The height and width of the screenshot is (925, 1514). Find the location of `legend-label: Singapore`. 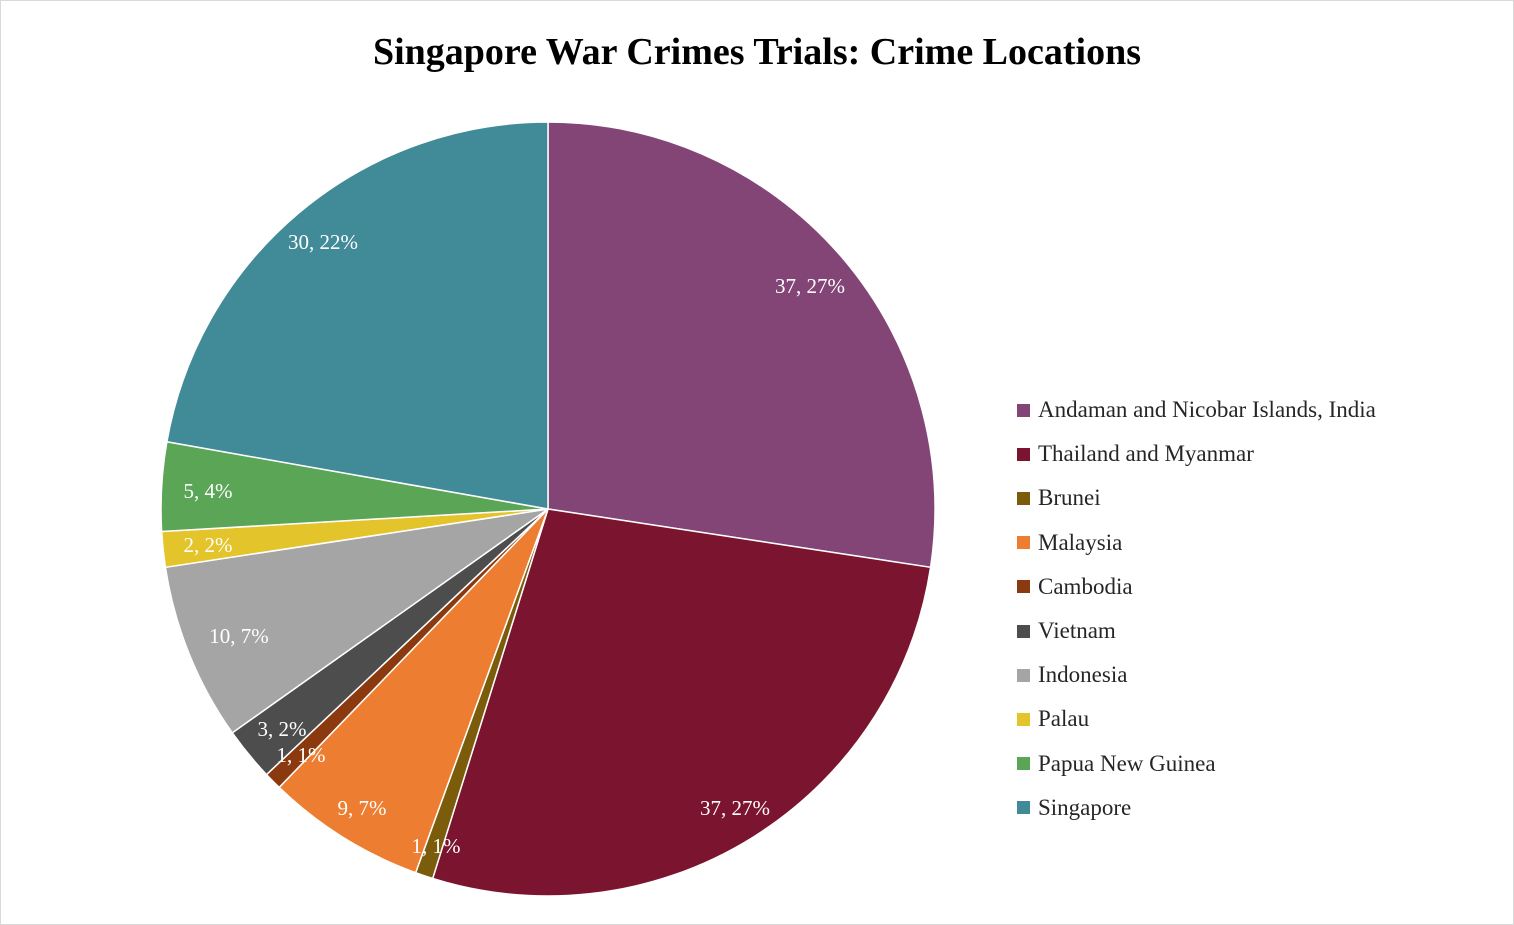

legend-label: Singapore is located at coordinates (1085, 807).